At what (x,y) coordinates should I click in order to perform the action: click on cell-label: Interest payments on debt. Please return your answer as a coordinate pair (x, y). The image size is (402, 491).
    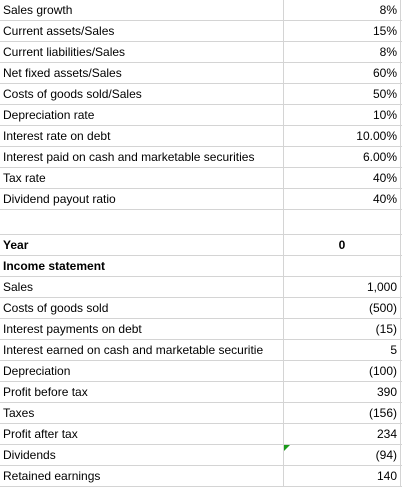
    Looking at the image, I should click on (142, 329).